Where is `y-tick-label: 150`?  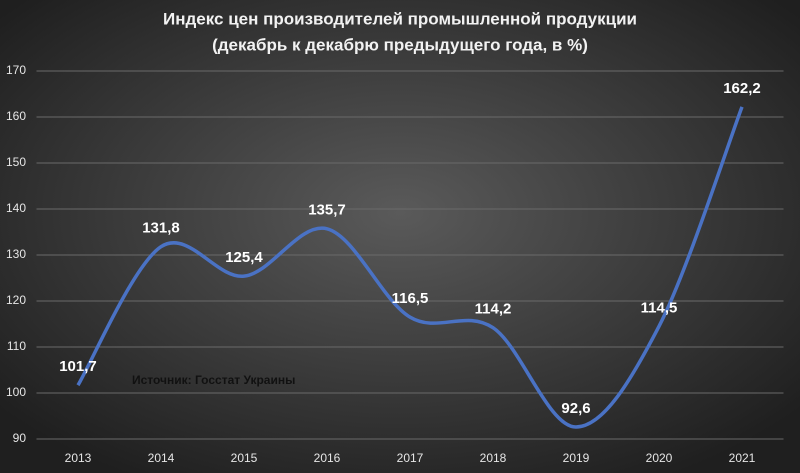
y-tick-label: 150 is located at coordinates (16, 162).